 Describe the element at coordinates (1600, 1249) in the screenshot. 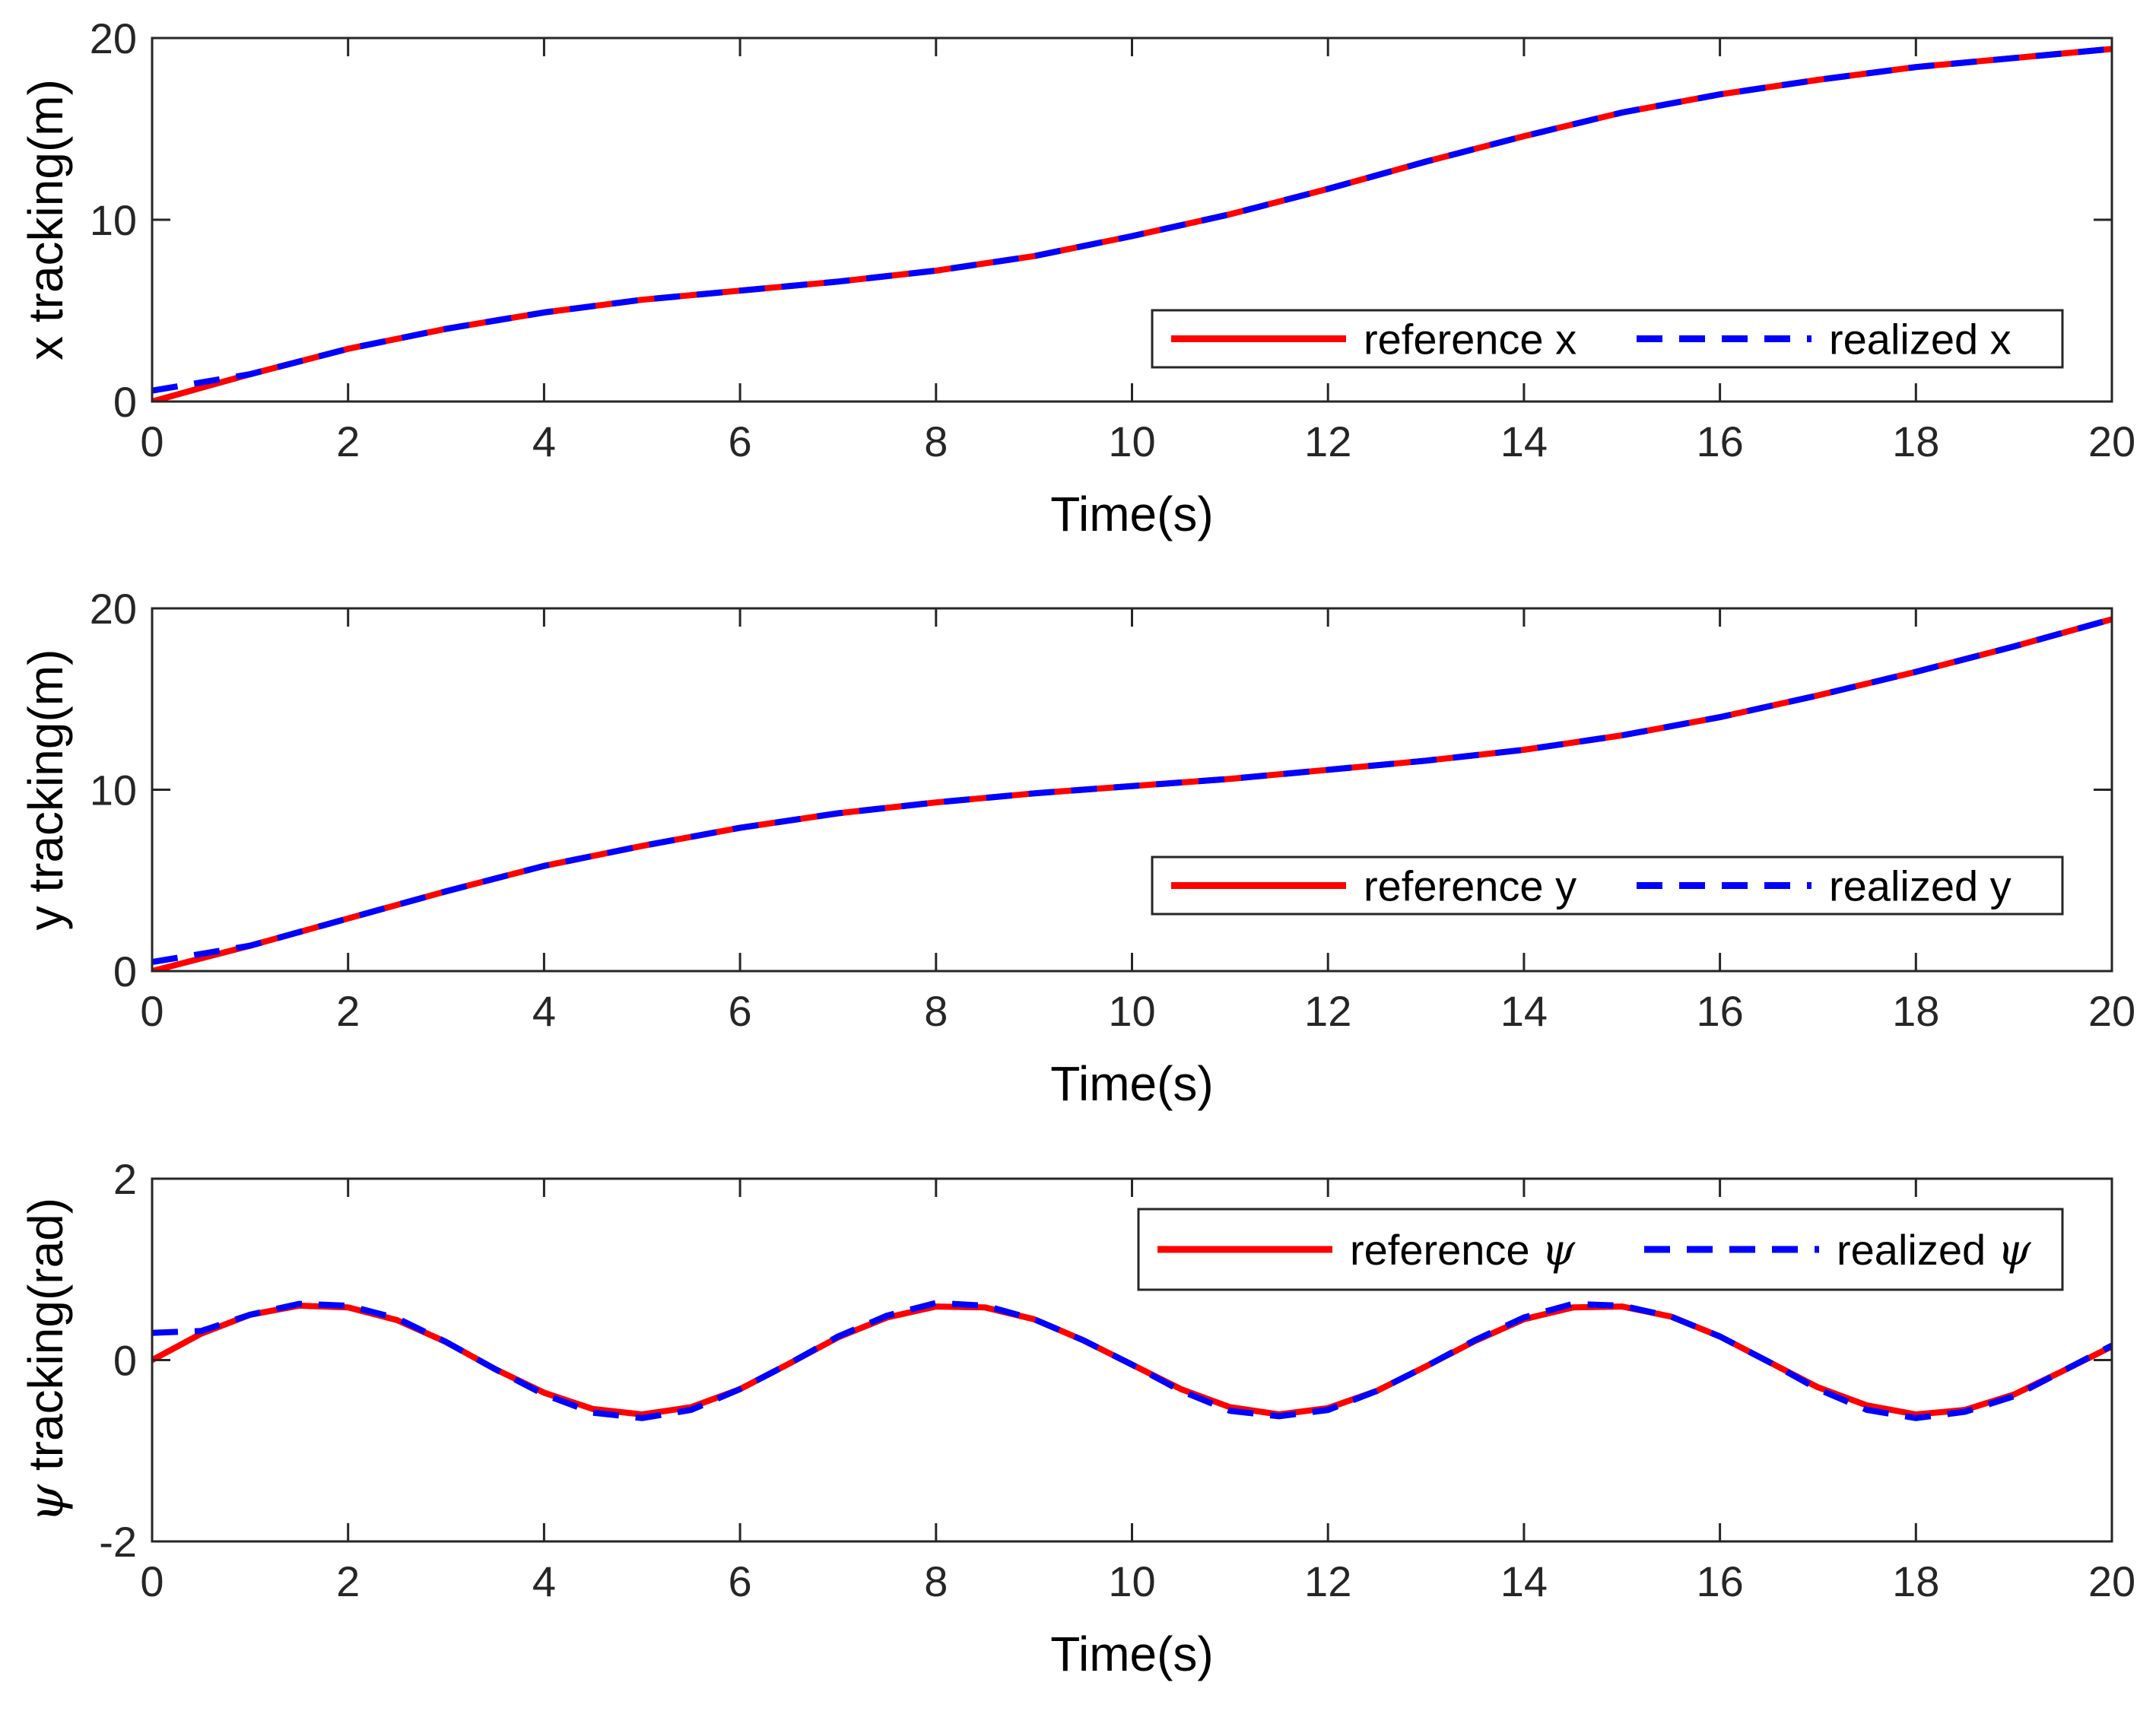

I see `legend: reference ψ realized ψ` at that location.